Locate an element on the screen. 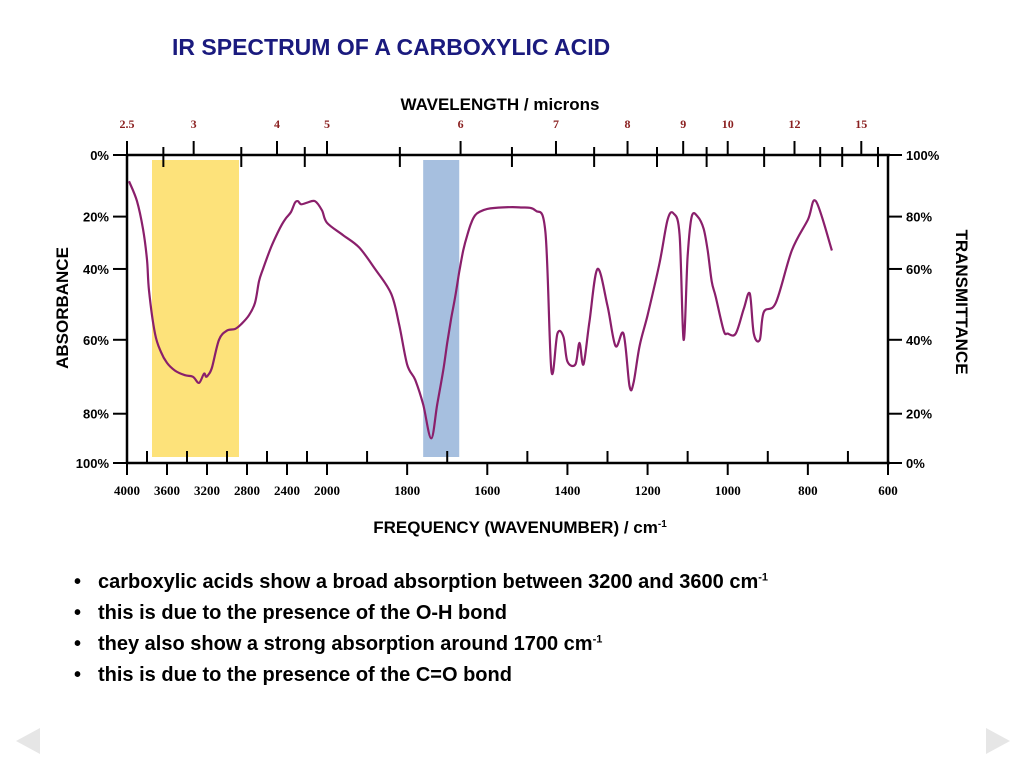 Image resolution: width=1024 pixels, height=768 pixels. x-axis-label-superscript: -1 is located at coordinates (662, 524).